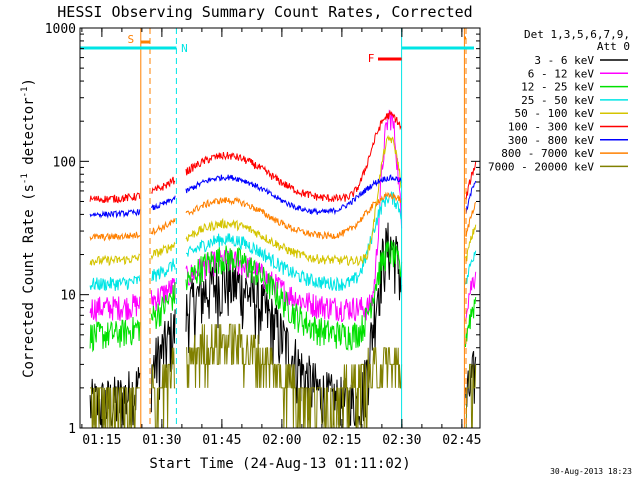 The height and width of the screenshot is (480, 640). I want to click on y-axis-label: Corrected Count Rate (s-1 detector-1), so click(28, 228).